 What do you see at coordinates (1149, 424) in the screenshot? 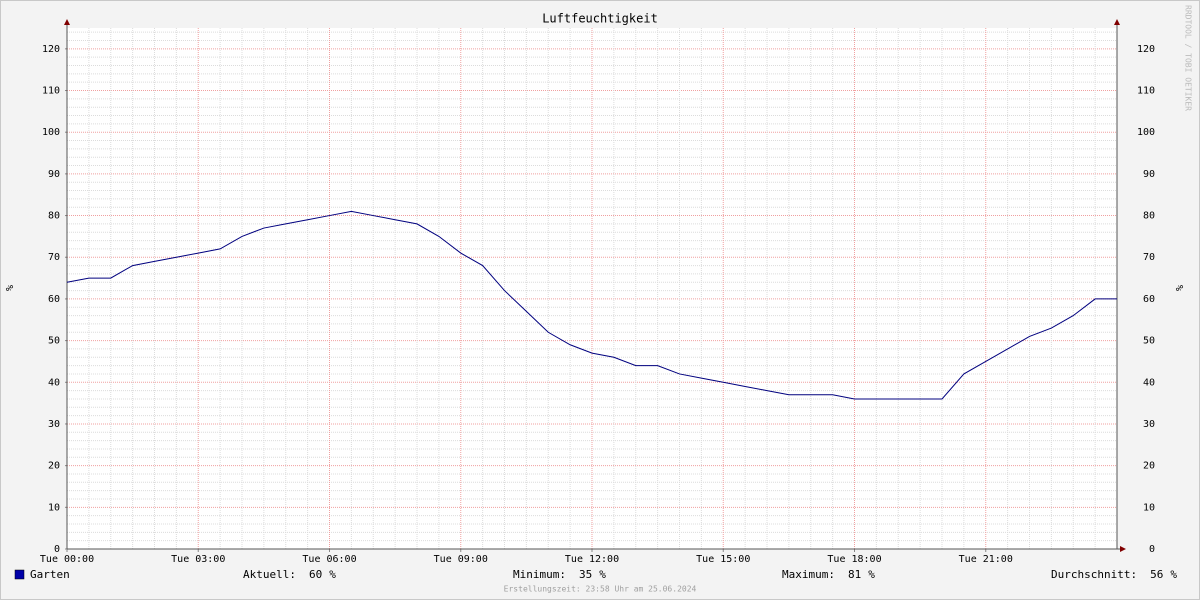
I see `y2-tick-label: 30` at bounding box center [1149, 424].